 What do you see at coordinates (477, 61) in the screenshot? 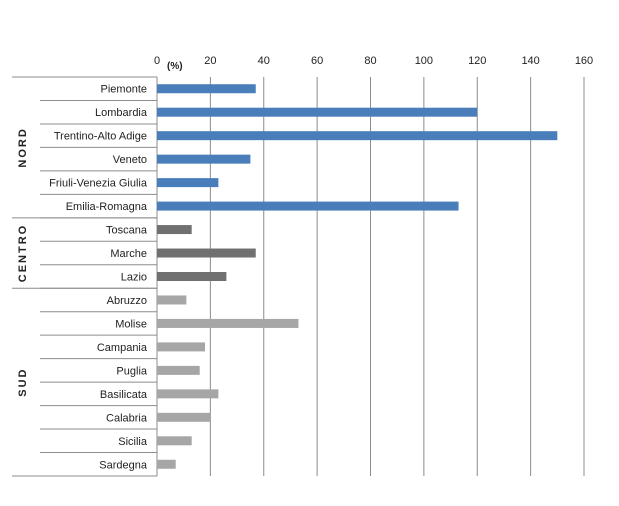
I see `x-tick-label: 120` at bounding box center [477, 61].